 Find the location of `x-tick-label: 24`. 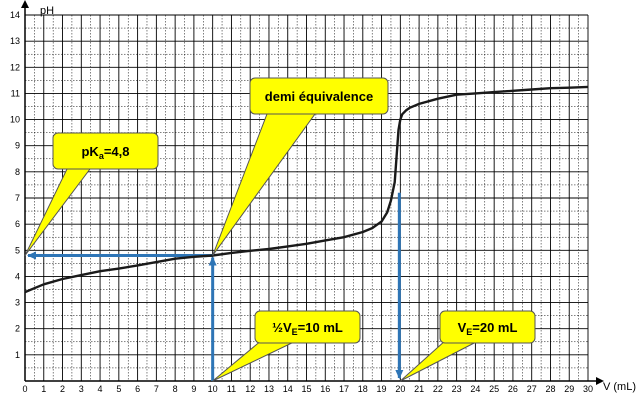

x-tick-label: 24 is located at coordinates (475, 389).